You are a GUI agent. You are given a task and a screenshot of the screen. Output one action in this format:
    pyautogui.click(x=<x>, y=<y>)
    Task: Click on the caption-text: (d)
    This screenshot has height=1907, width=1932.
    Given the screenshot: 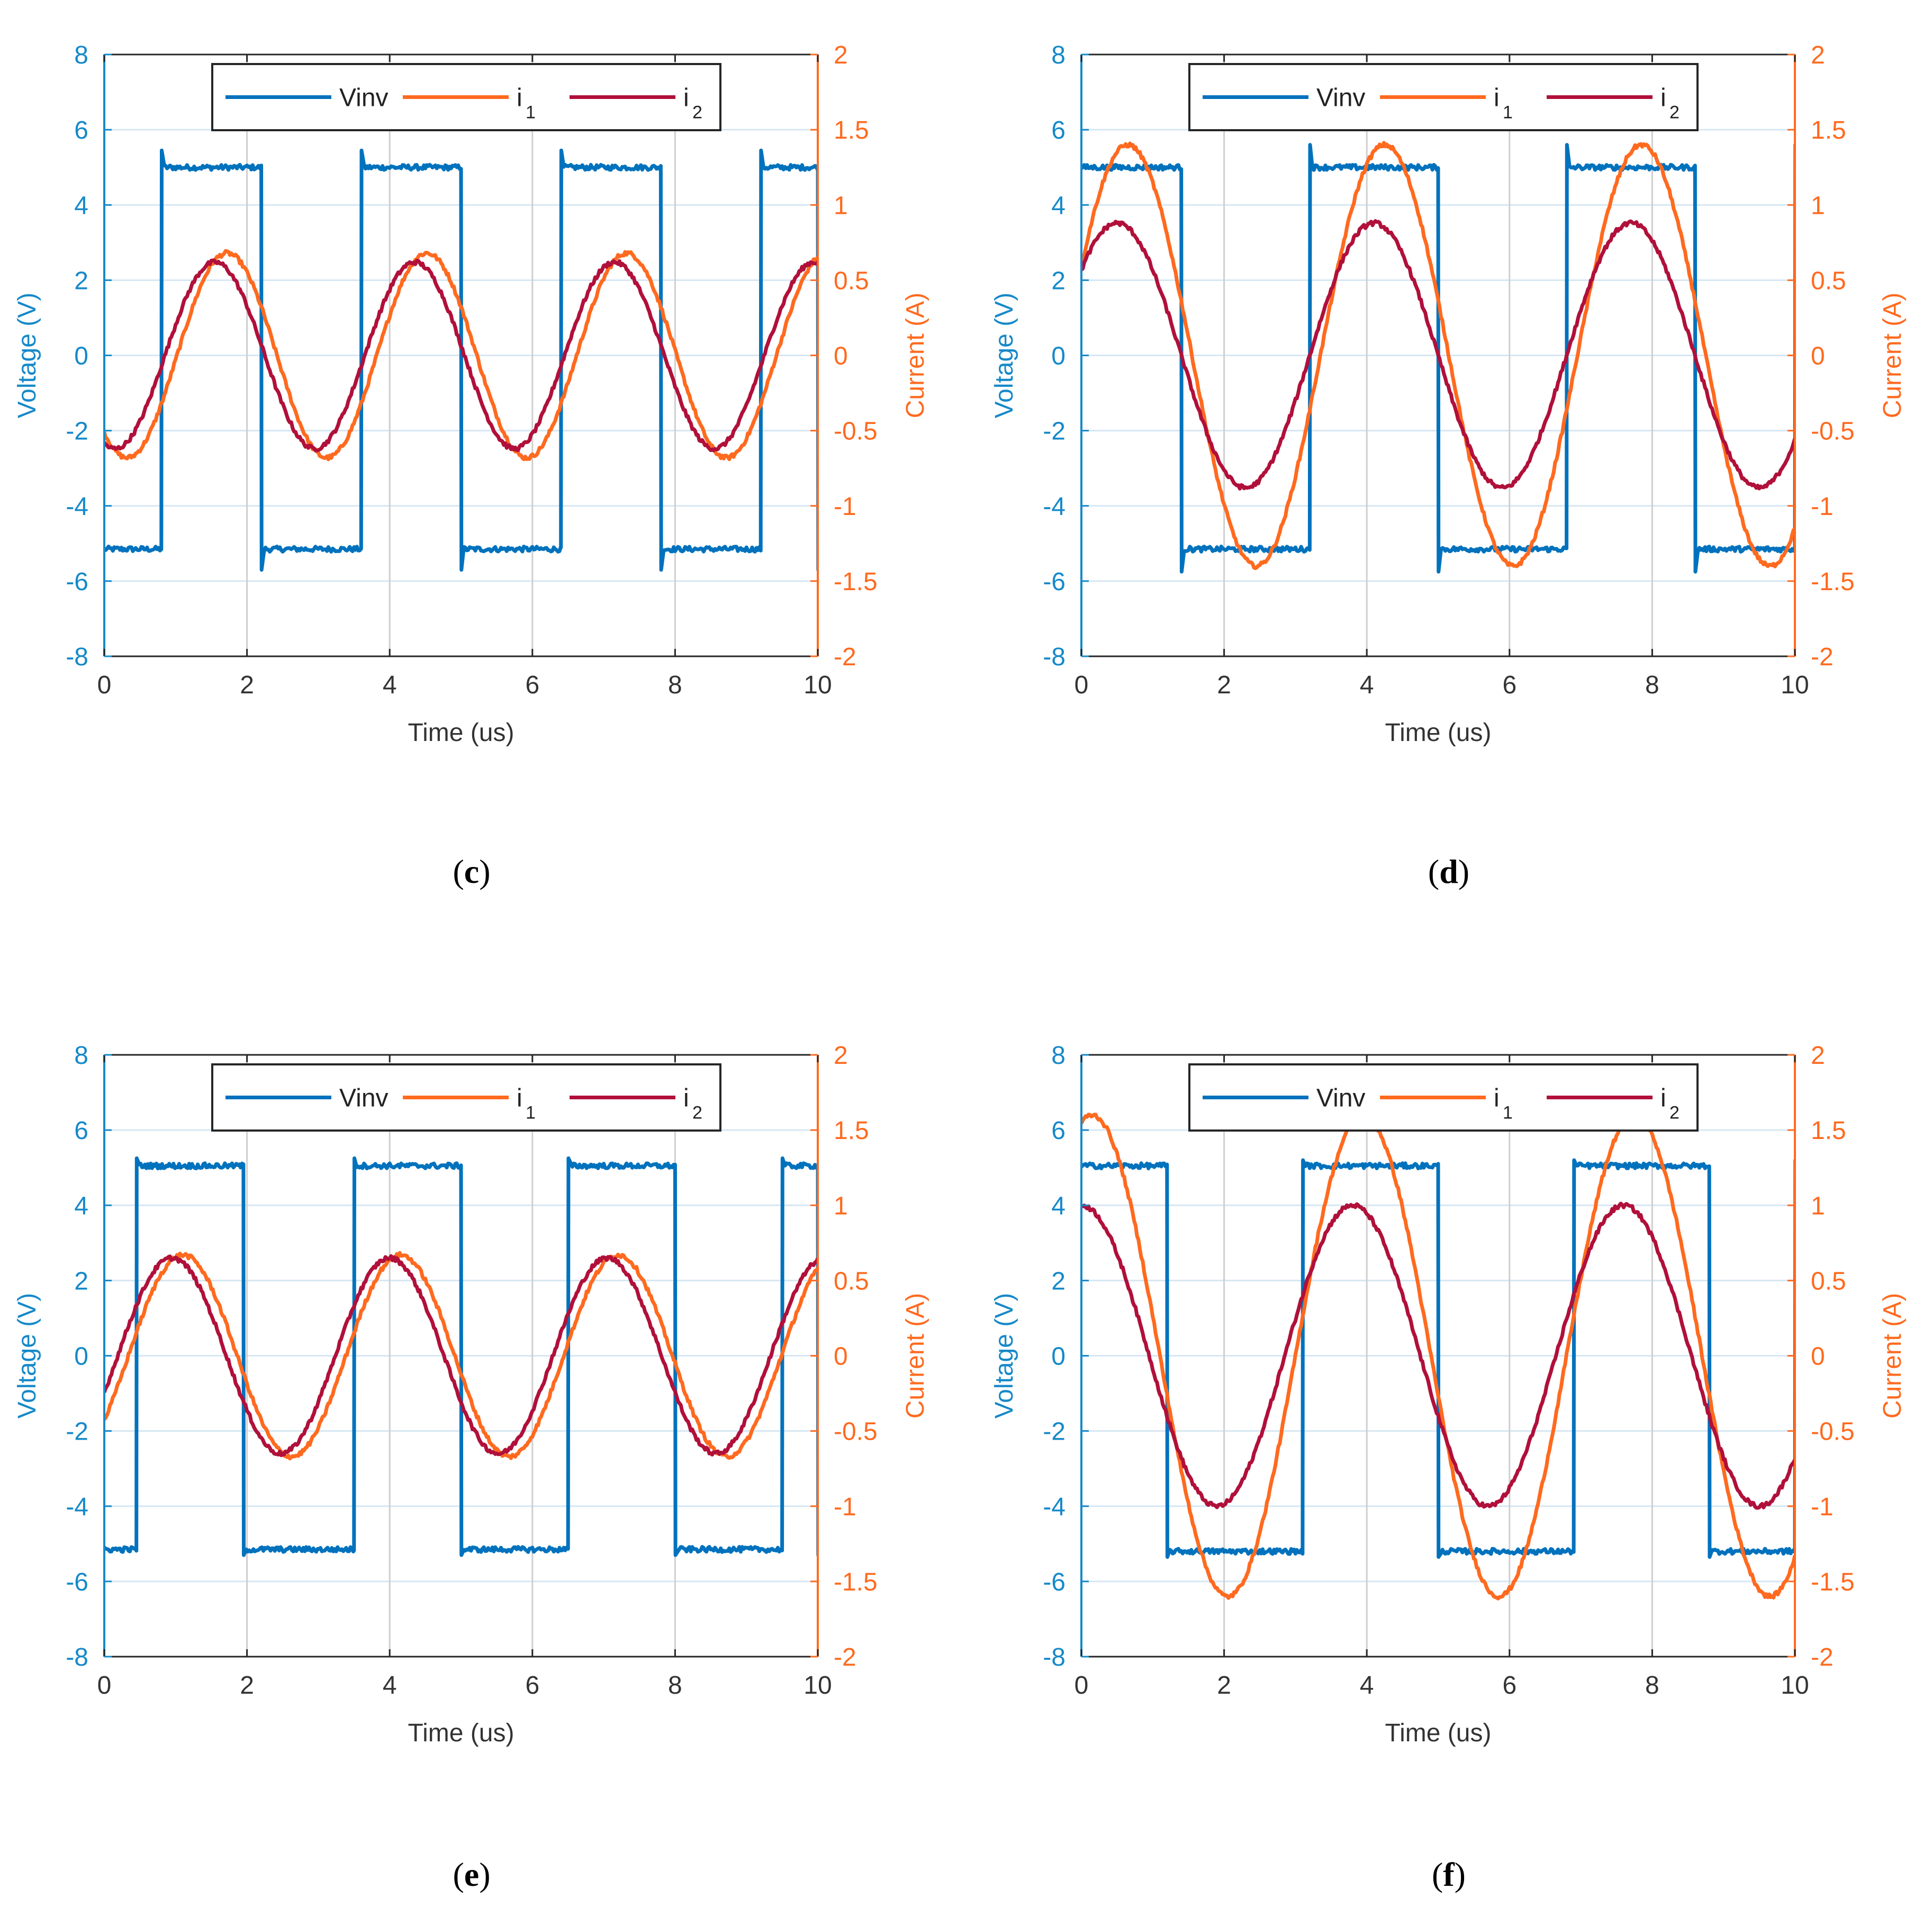 What is the action you would take?
    pyautogui.click(x=1448, y=871)
    